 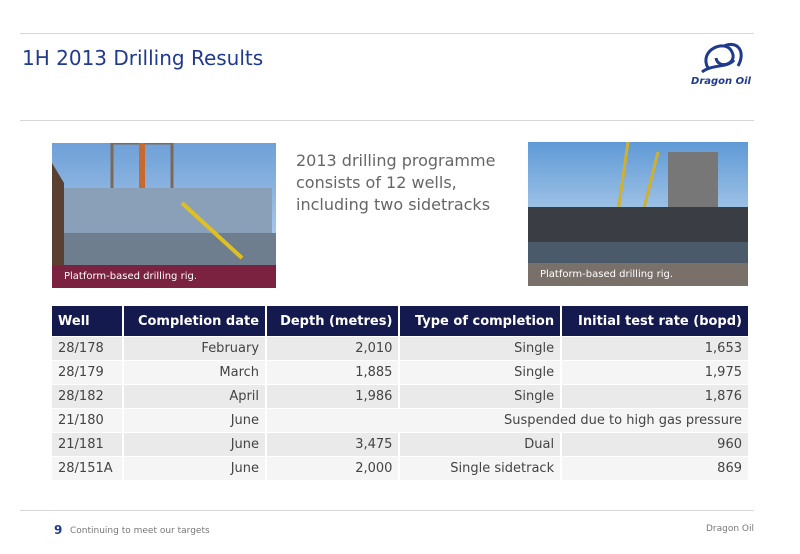 What do you see at coordinates (88, 348) in the screenshot?
I see `table-cell: 28/178` at bounding box center [88, 348].